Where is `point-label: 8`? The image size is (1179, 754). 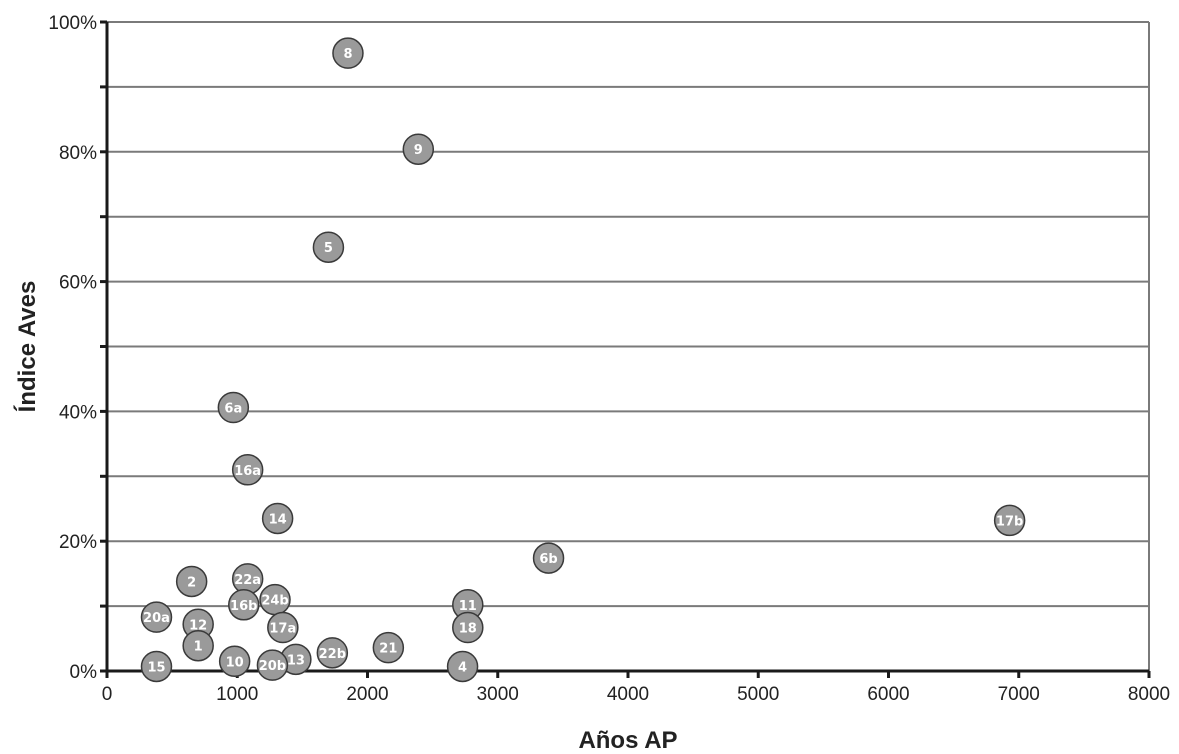
point-label: 8 is located at coordinates (347, 54).